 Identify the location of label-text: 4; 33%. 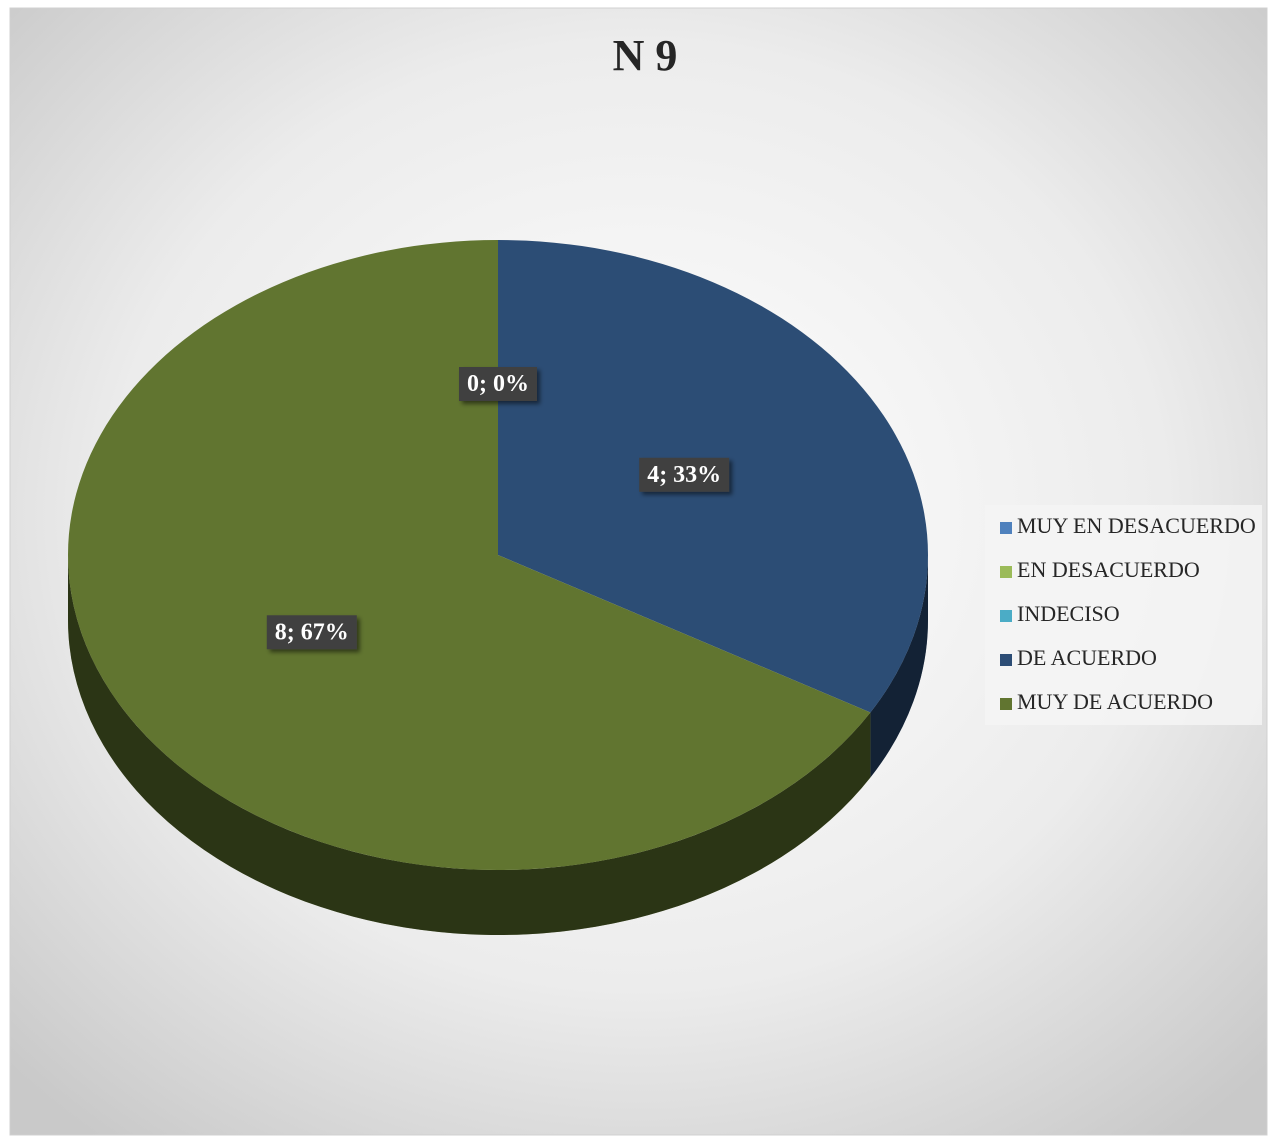
(684, 475).